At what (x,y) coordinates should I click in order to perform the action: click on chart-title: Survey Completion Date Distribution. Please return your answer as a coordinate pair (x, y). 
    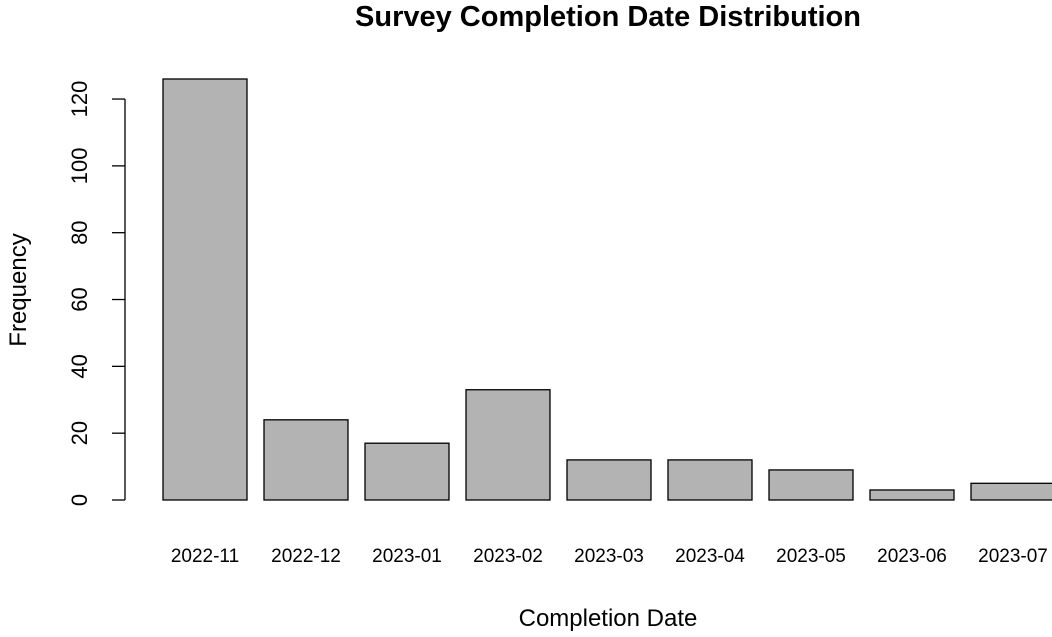
    Looking at the image, I should click on (608, 17).